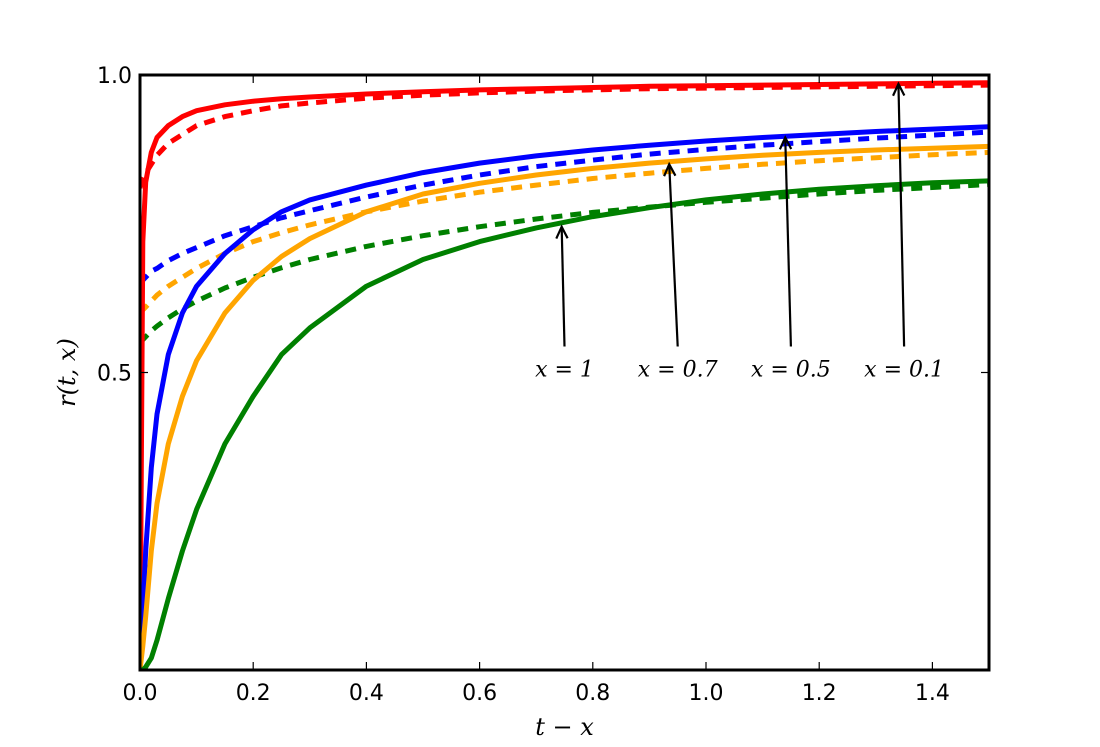 This screenshot has width=1100, height=747. What do you see at coordinates (114, 76) in the screenshot?
I see `y-tick-label: 1.0` at bounding box center [114, 76].